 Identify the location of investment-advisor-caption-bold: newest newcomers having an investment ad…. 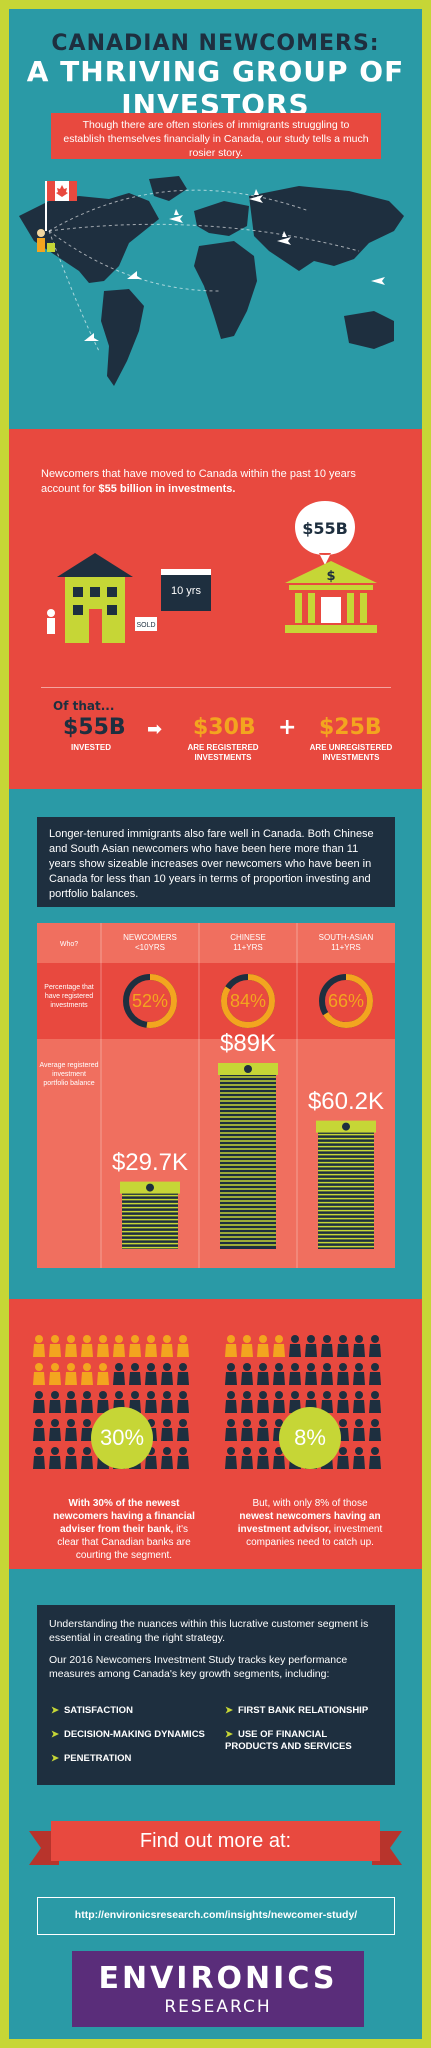
(309, 1523).